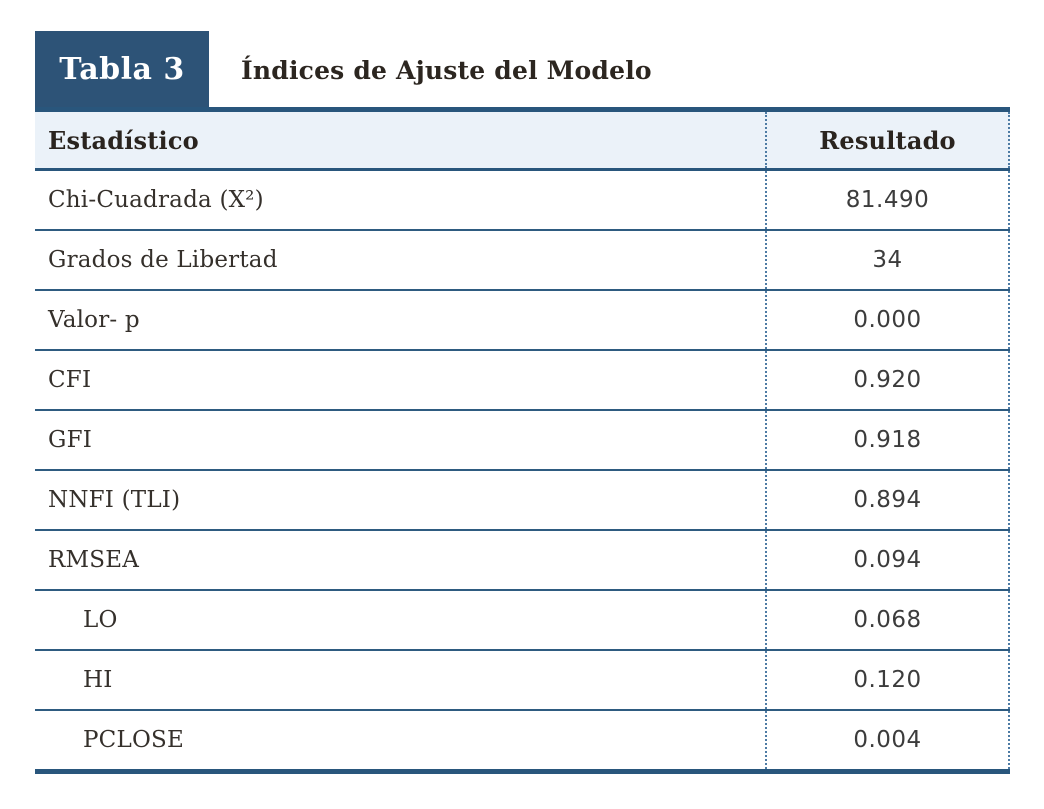  What do you see at coordinates (70, 440) in the screenshot?
I see `row-label: GFI` at bounding box center [70, 440].